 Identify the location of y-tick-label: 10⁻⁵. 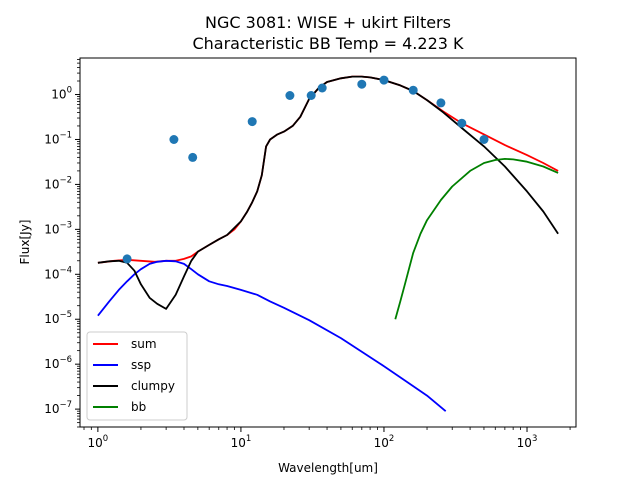
(58, 318).